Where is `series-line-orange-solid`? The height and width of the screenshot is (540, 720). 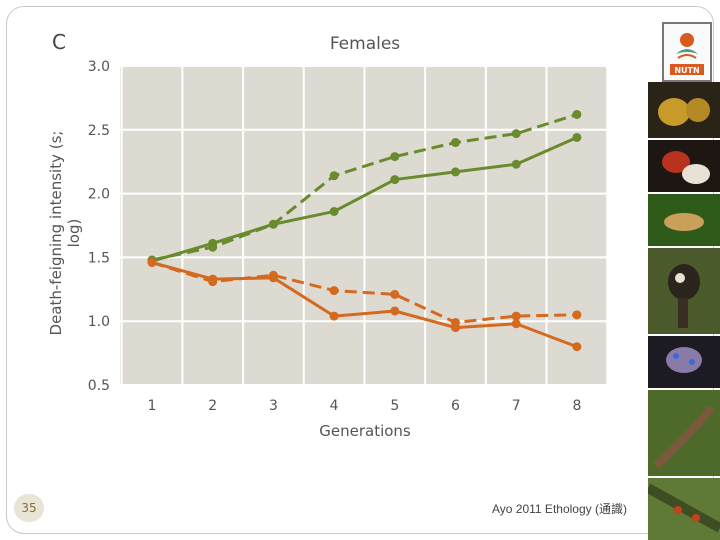 series-line-orange-solid is located at coordinates (364, 305).